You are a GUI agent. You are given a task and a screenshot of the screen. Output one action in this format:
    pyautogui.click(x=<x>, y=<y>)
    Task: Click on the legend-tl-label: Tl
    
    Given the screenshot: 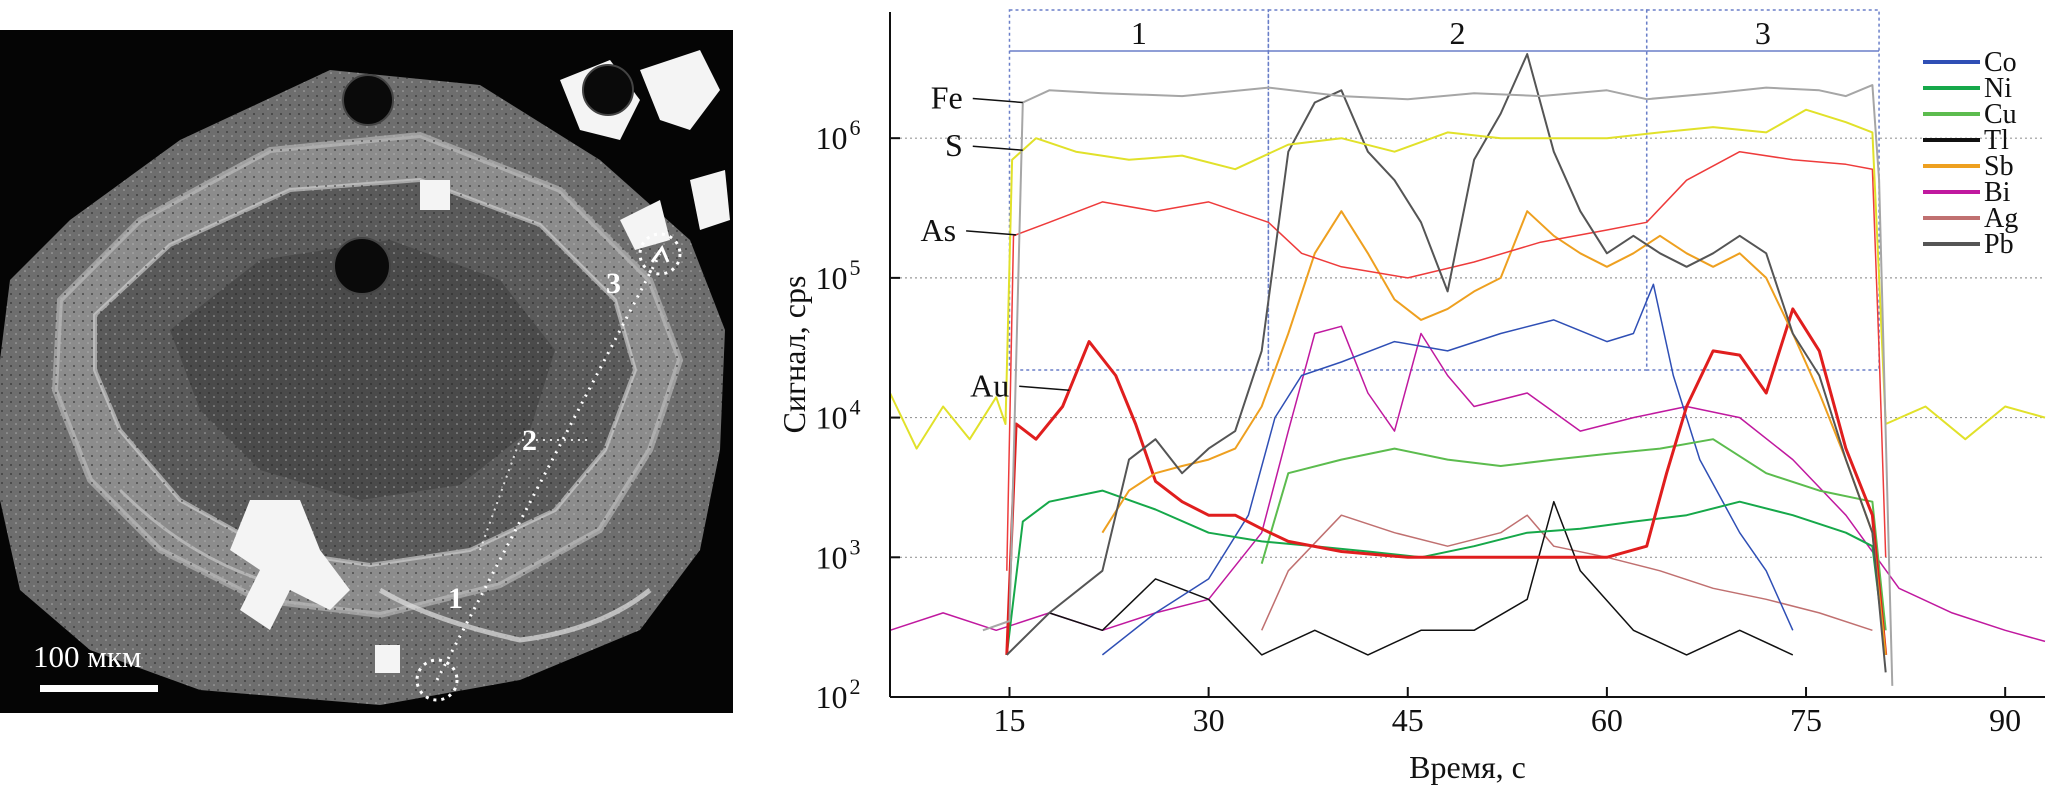 What is the action you would take?
    pyautogui.click(x=1996, y=140)
    